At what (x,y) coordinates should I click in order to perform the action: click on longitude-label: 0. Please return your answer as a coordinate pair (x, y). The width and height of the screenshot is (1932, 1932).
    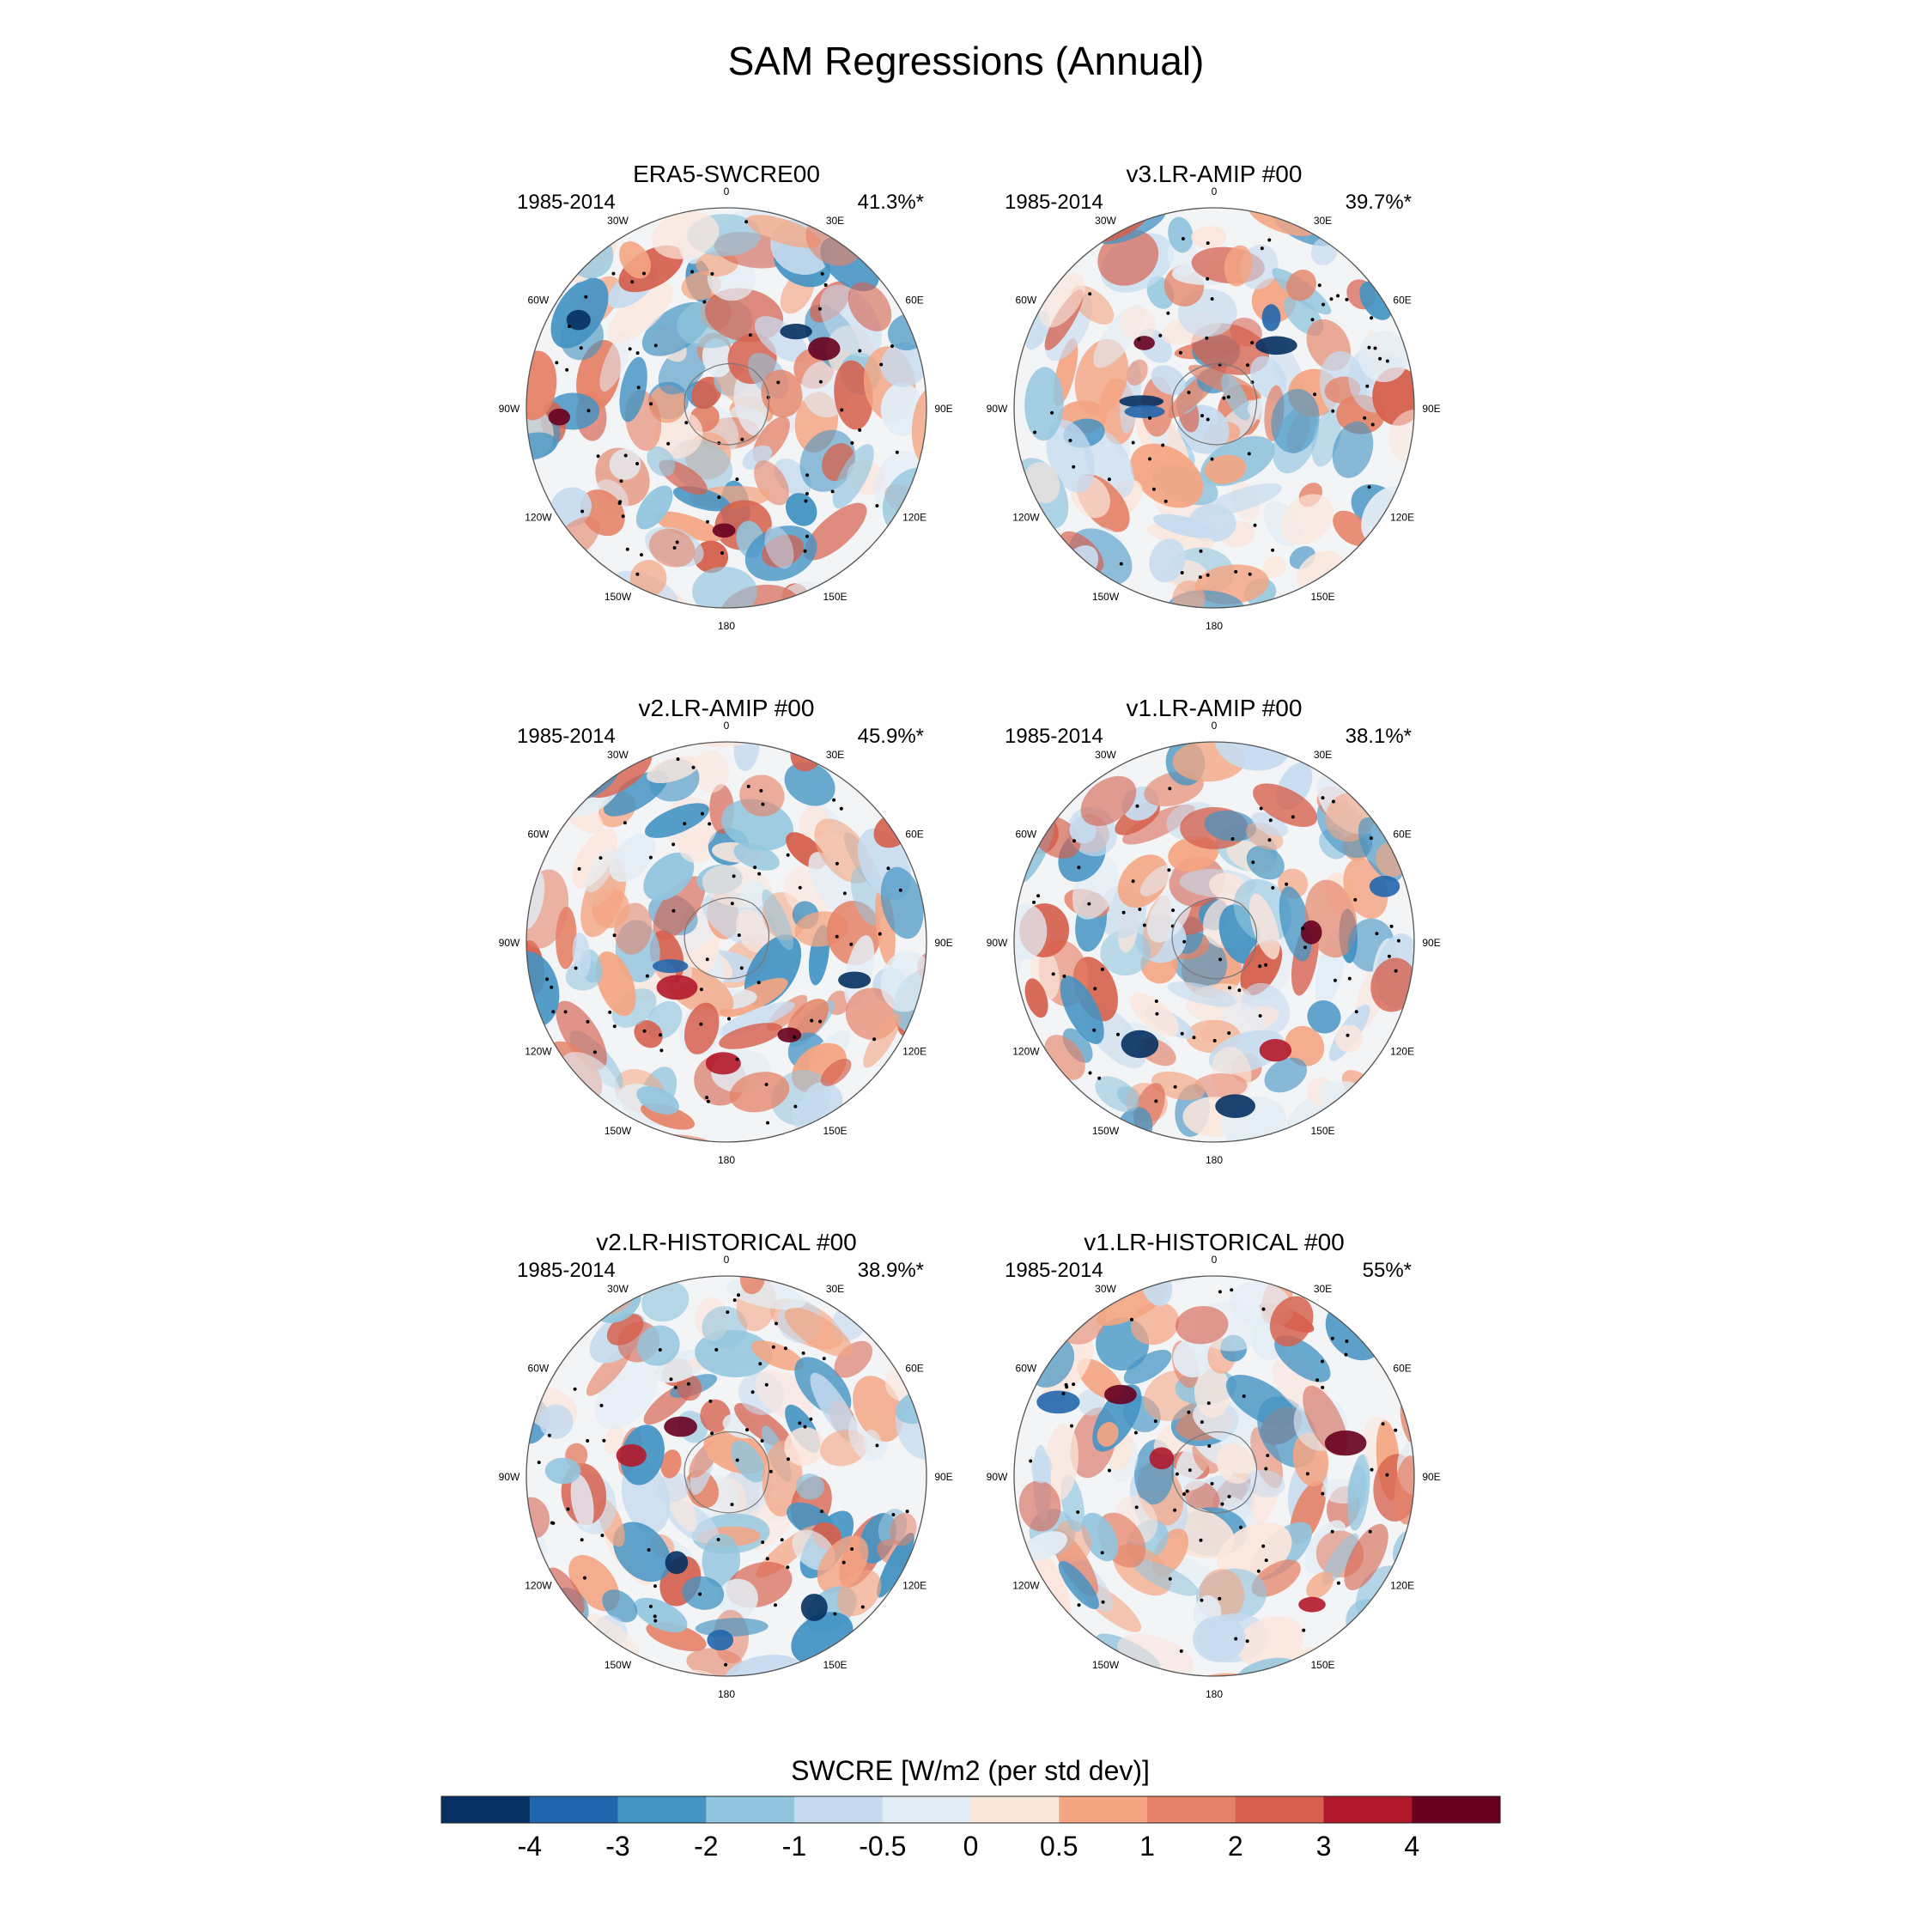
    Looking at the image, I should click on (1215, 191).